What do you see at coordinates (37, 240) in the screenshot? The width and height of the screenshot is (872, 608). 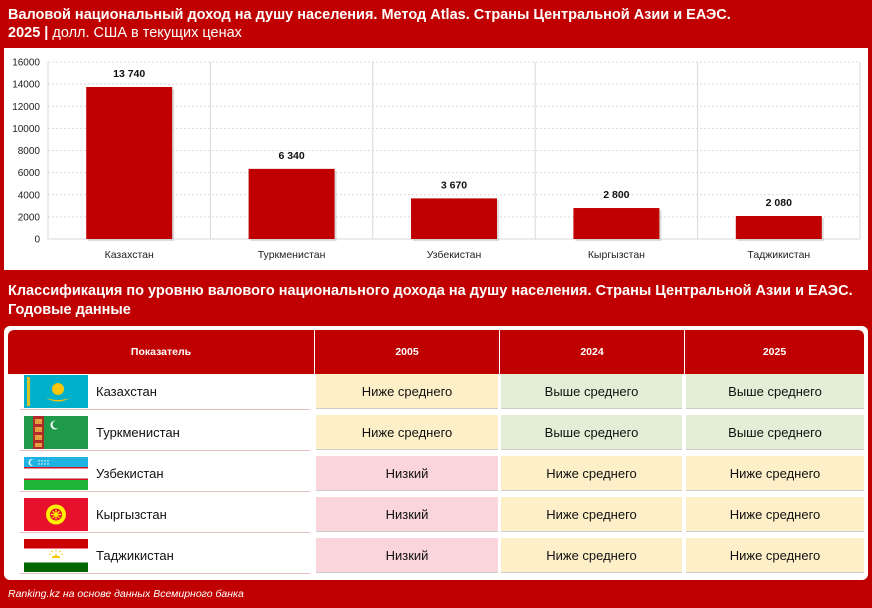 I see `y-tick-label: 0` at bounding box center [37, 240].